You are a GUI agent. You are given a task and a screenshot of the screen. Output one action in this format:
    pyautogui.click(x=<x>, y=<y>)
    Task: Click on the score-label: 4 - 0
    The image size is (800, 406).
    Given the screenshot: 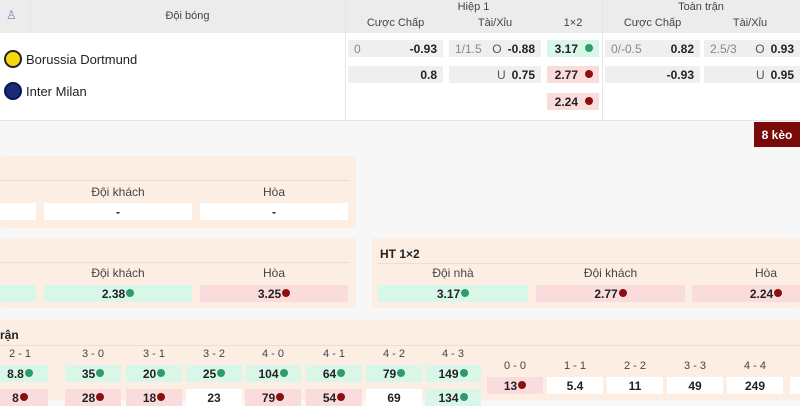 What is the action you would take?
    pyautogui.click(x=272, y=354)
    